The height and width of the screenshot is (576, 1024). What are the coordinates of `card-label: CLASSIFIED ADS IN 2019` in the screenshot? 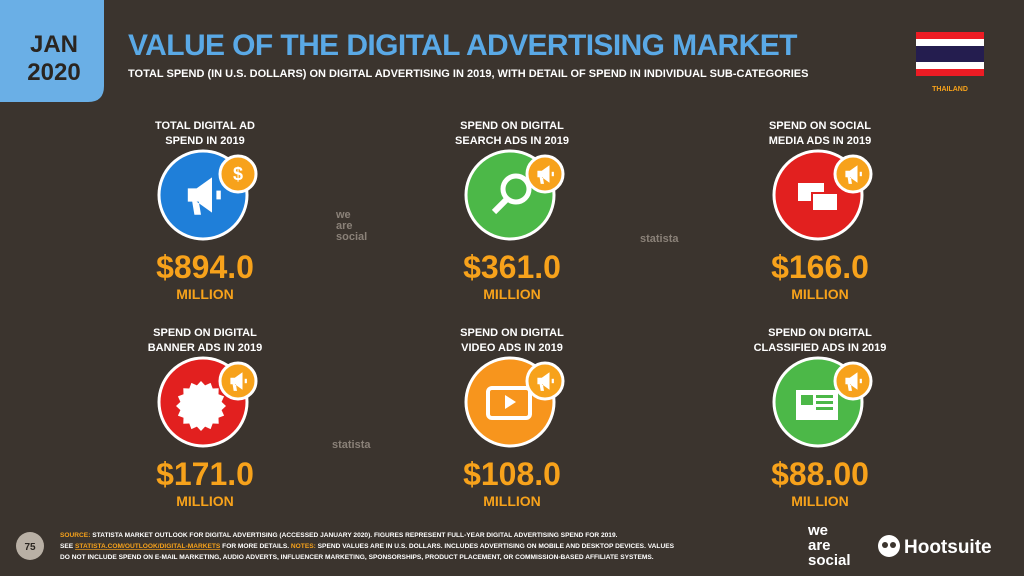 It's located at (820, 348).